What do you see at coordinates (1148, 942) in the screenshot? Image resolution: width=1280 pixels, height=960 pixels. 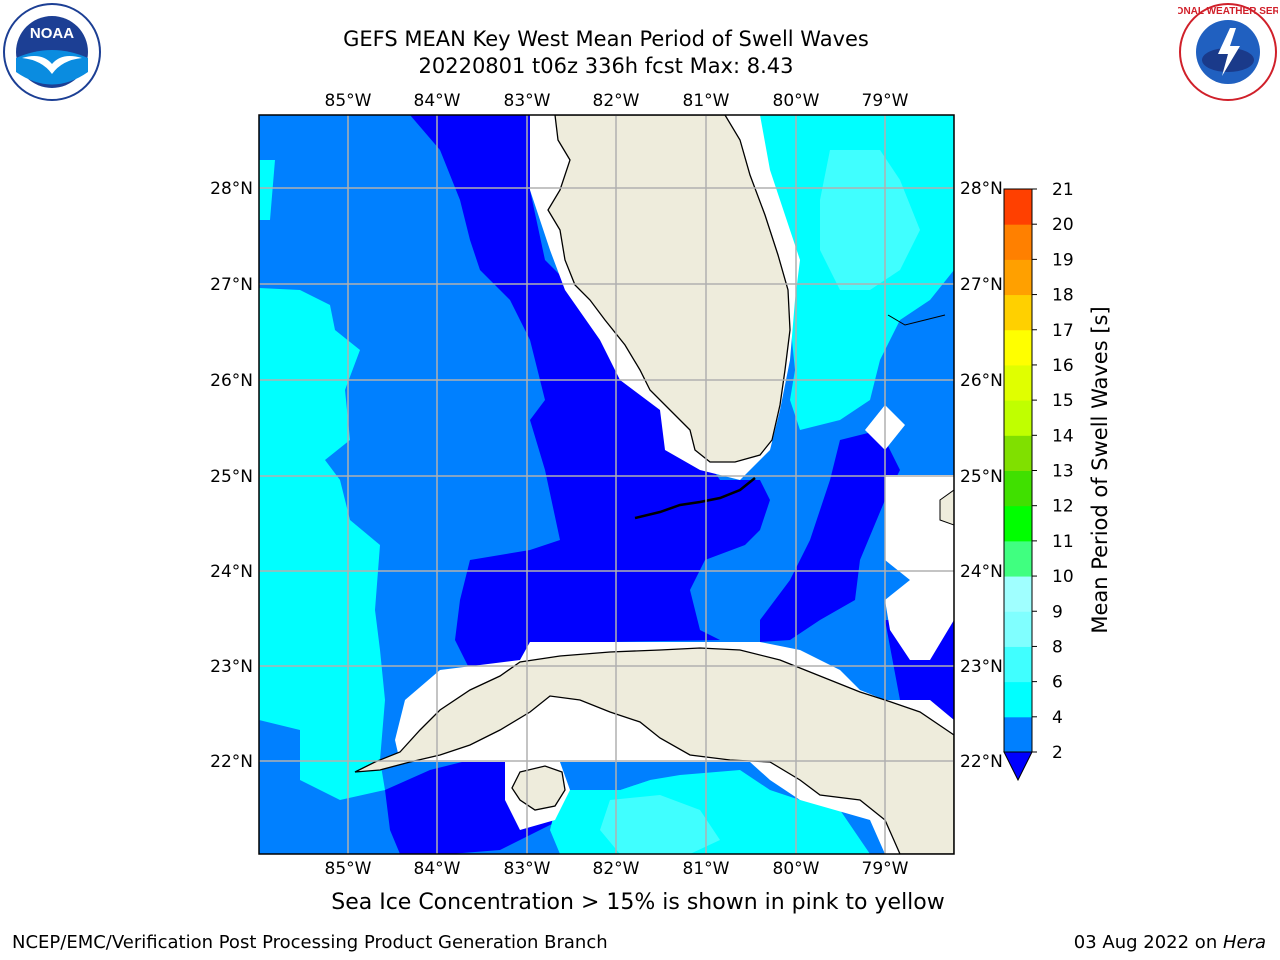 I see `footer-date-text: 03 Aug 2022 on` at bounding box center [1148, 942].